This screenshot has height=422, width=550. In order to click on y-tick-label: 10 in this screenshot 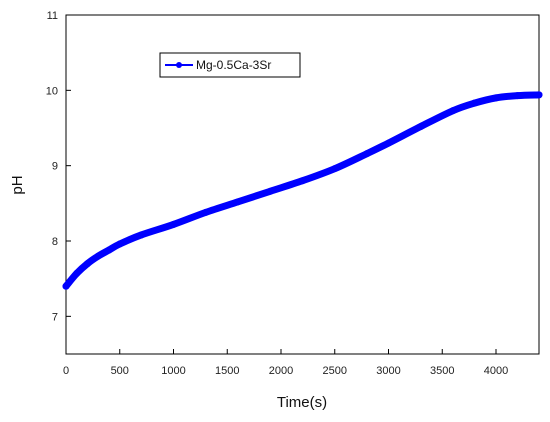, I will do `click(52, 91)`.